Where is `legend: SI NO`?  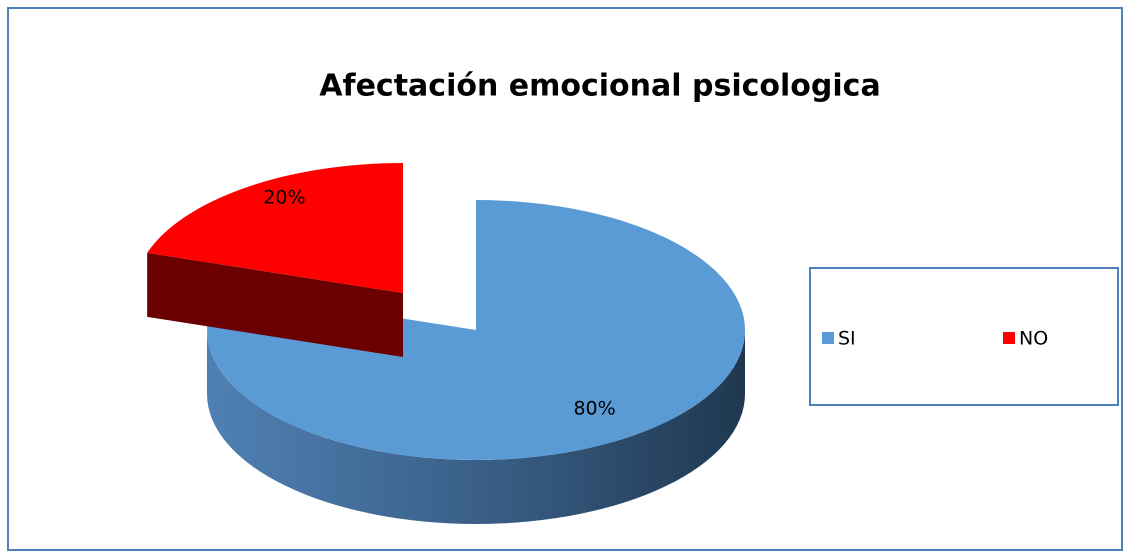 legend: SI NO is located at coordinates (935, 339).